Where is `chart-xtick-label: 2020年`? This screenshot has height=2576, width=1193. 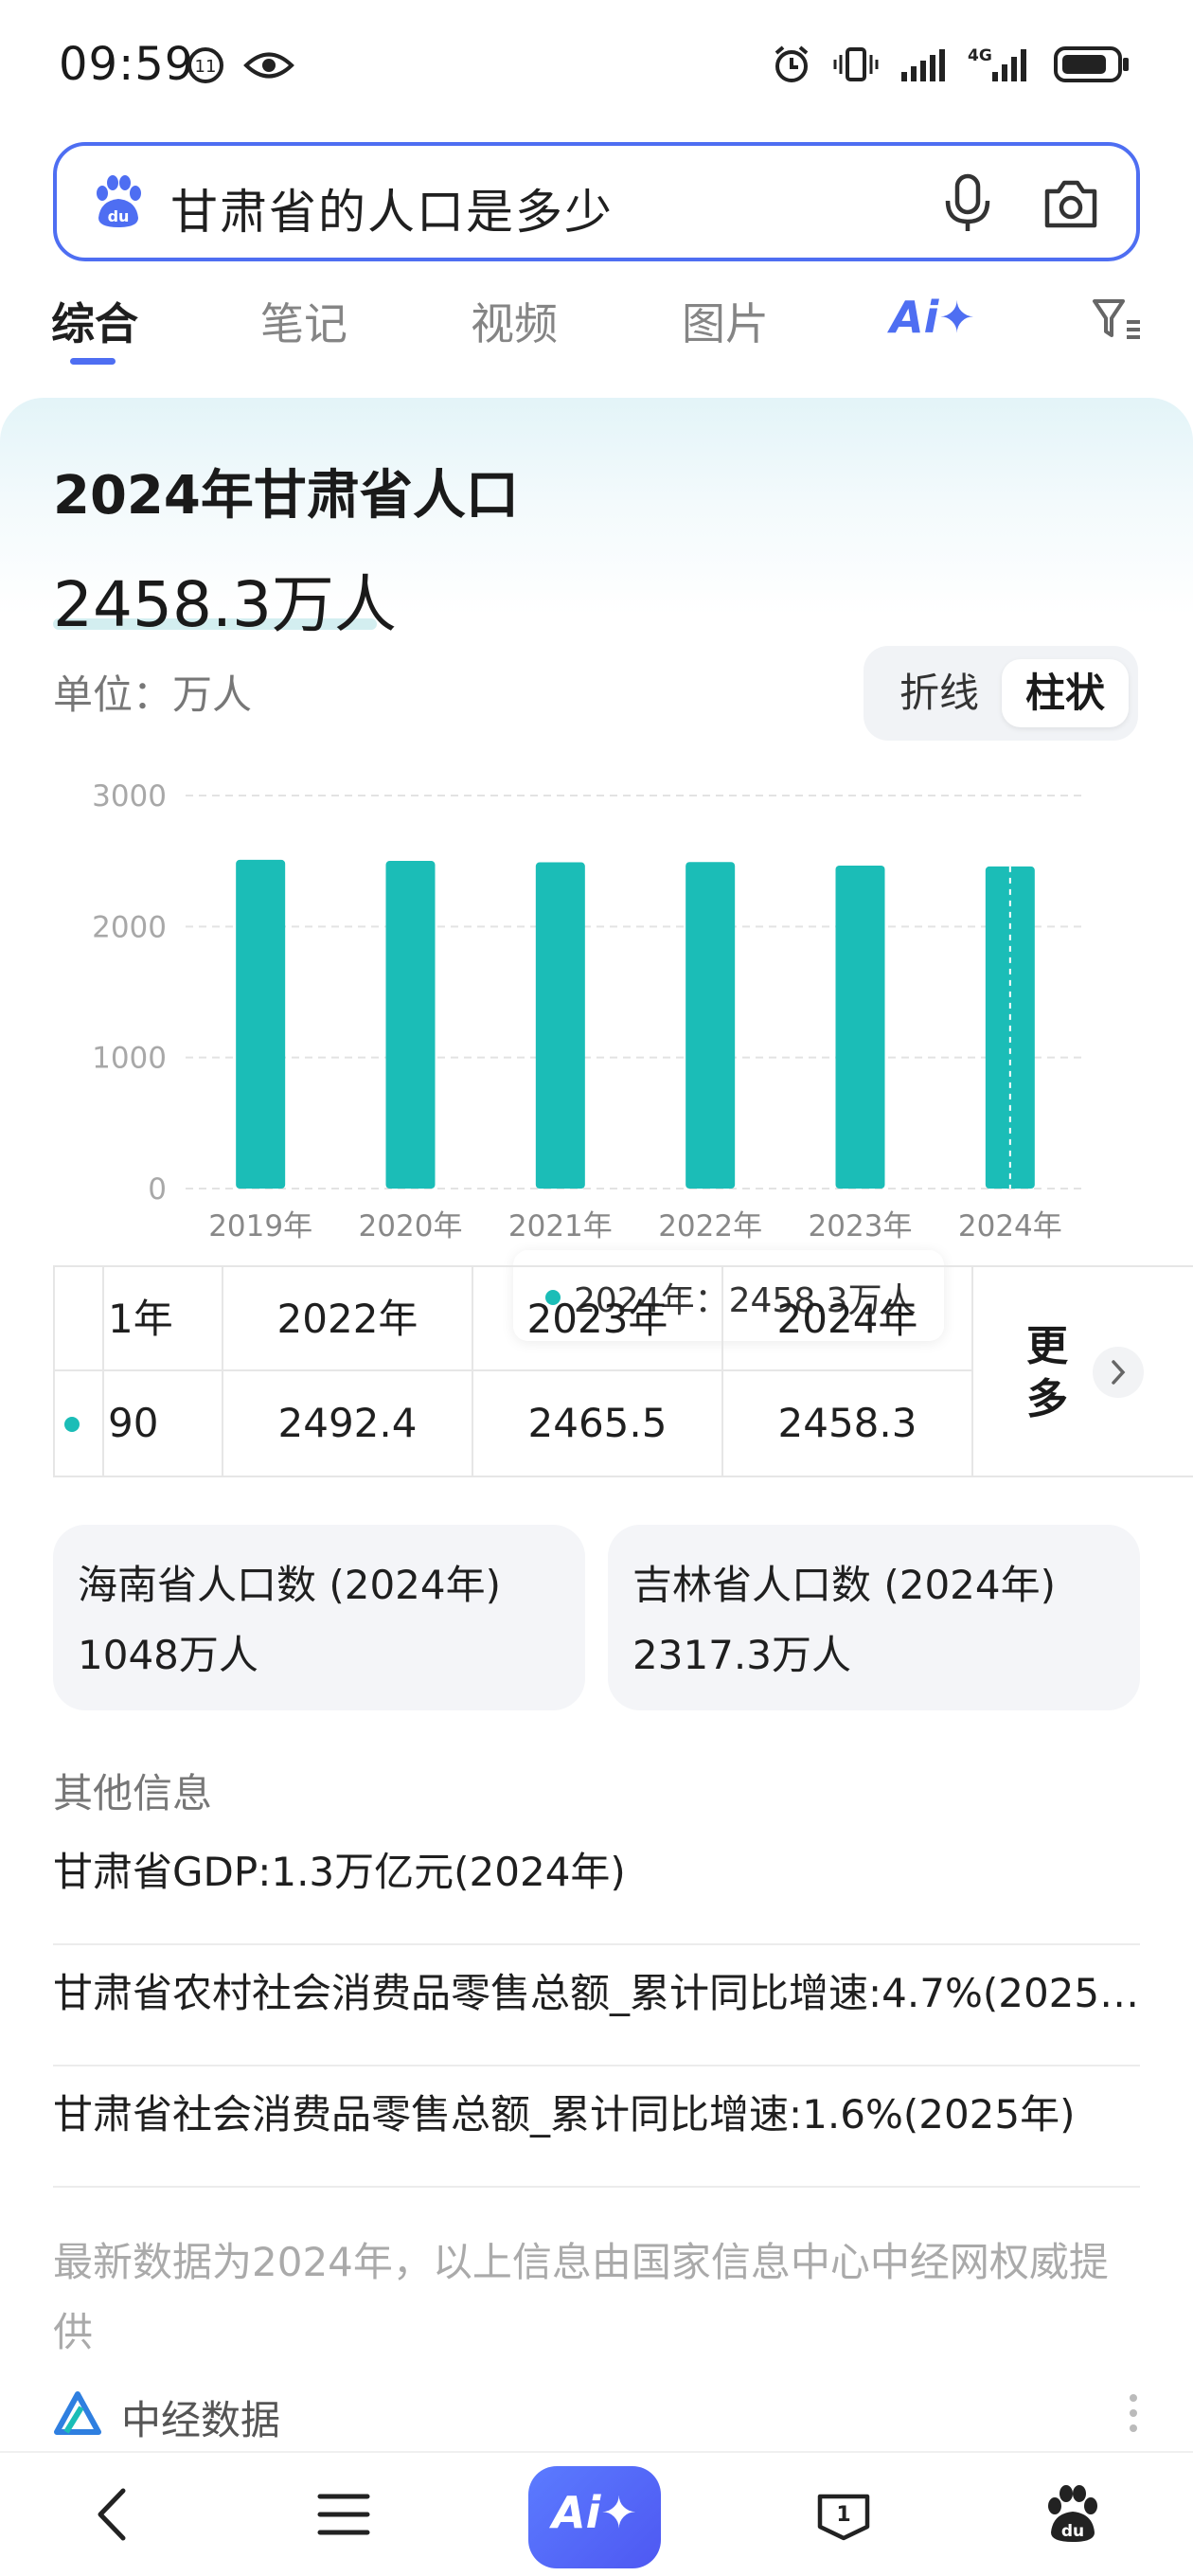
chart-xtick-label: 2020年 is located at coordinates (411, 1226).